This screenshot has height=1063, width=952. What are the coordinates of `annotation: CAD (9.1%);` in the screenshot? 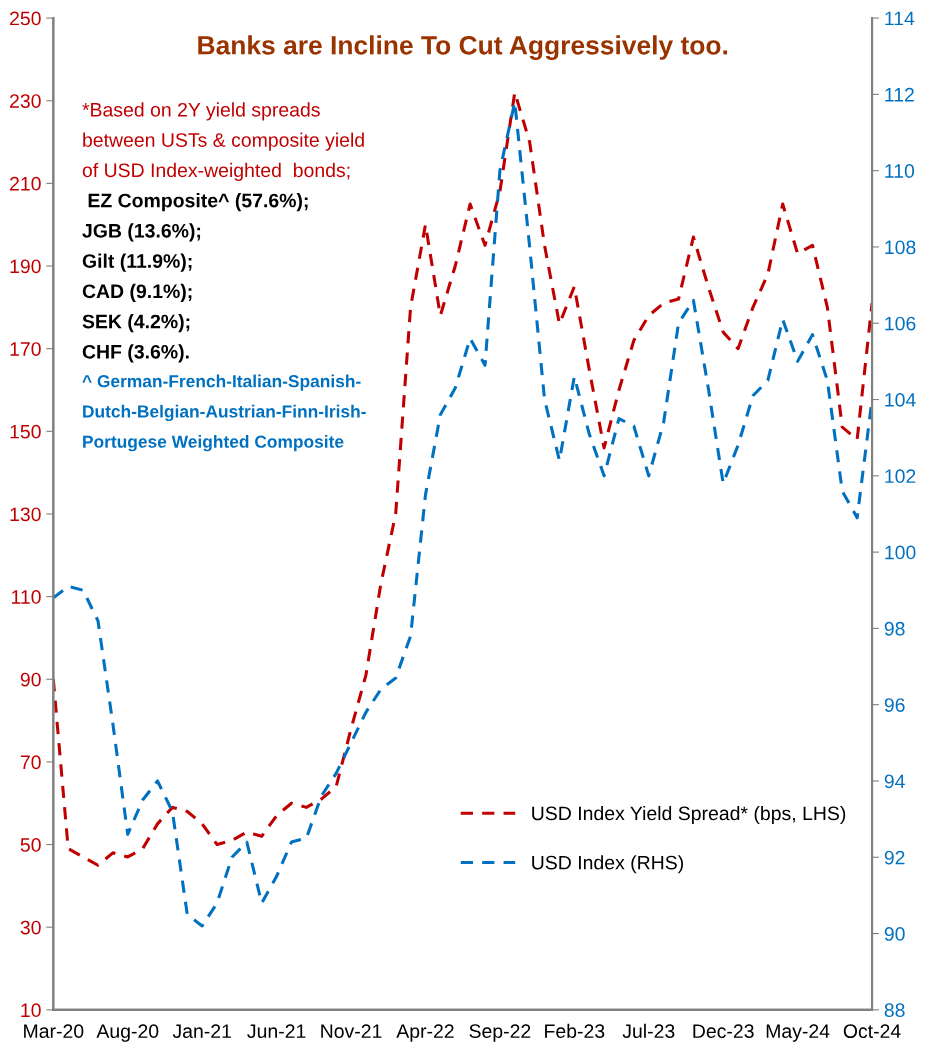 It's located at (137, 292).